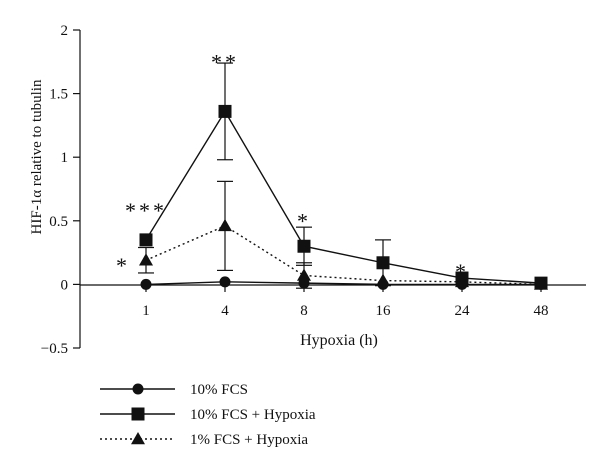 Image resolution: width=600 pixels, height=473 pixels. Describe the element at coordinates (541, 311) in the screenshot. I see `x-tick-label: 48` at that location.